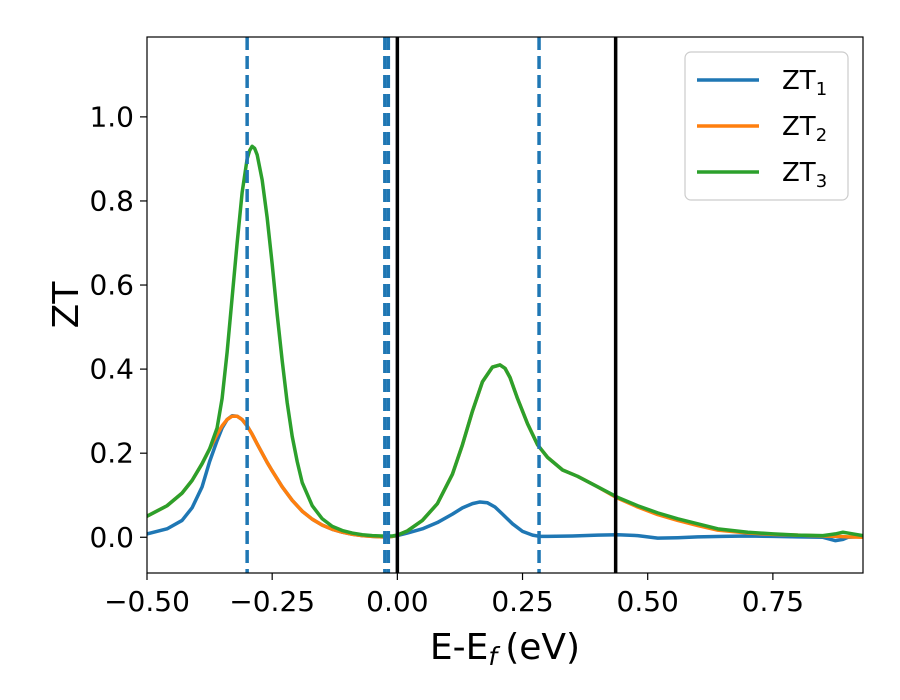 The width and height of the screenshot is (900, 700). Describe the element at coordinates (804, 129) in the screenshot. I see `legend-label-zt2: ZT2` at that location.